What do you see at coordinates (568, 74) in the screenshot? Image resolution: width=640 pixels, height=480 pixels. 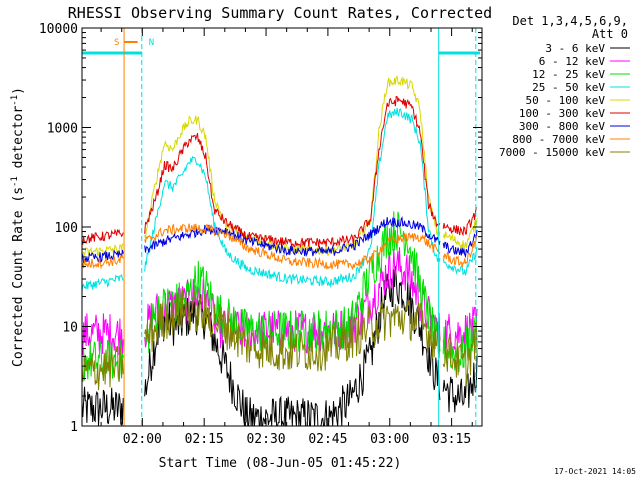 I see `legend-label-3: 12 - 25 keV` at bounding box center [568, 74].